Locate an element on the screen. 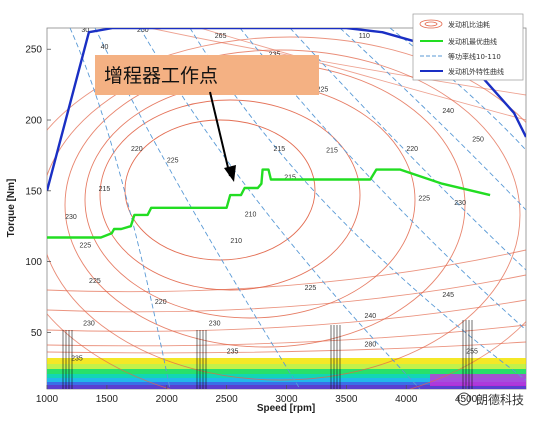  contour-label: 265 is located at coordinates (221, 36).